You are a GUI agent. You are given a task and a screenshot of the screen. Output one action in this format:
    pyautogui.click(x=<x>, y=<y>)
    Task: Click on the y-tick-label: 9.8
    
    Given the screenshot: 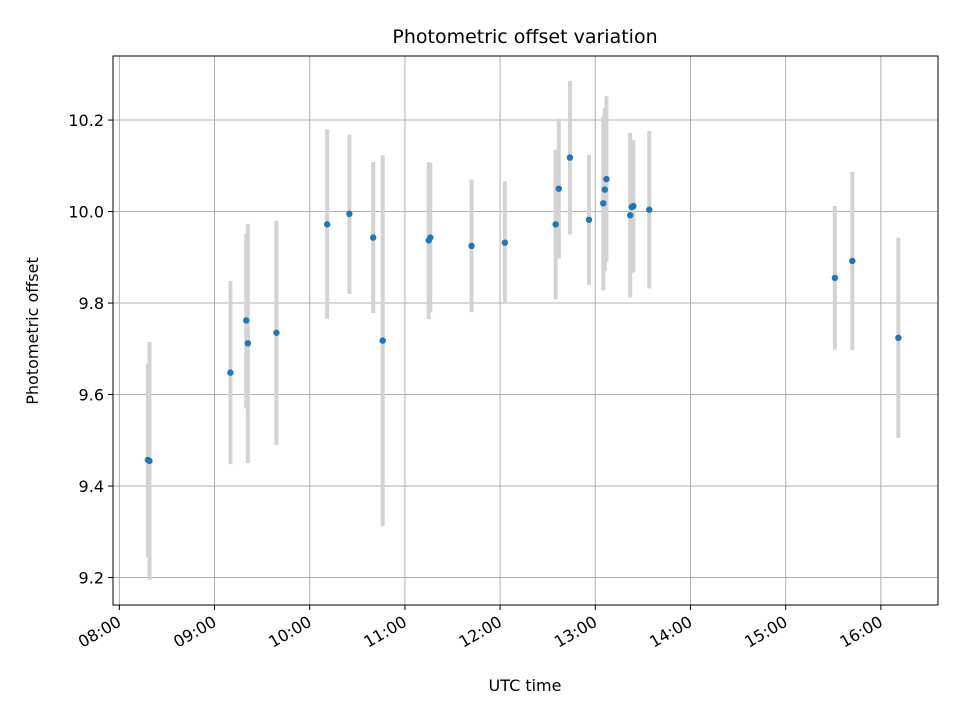 What is the action you would take?
    pyautogui.click(x=91, y=303)
    